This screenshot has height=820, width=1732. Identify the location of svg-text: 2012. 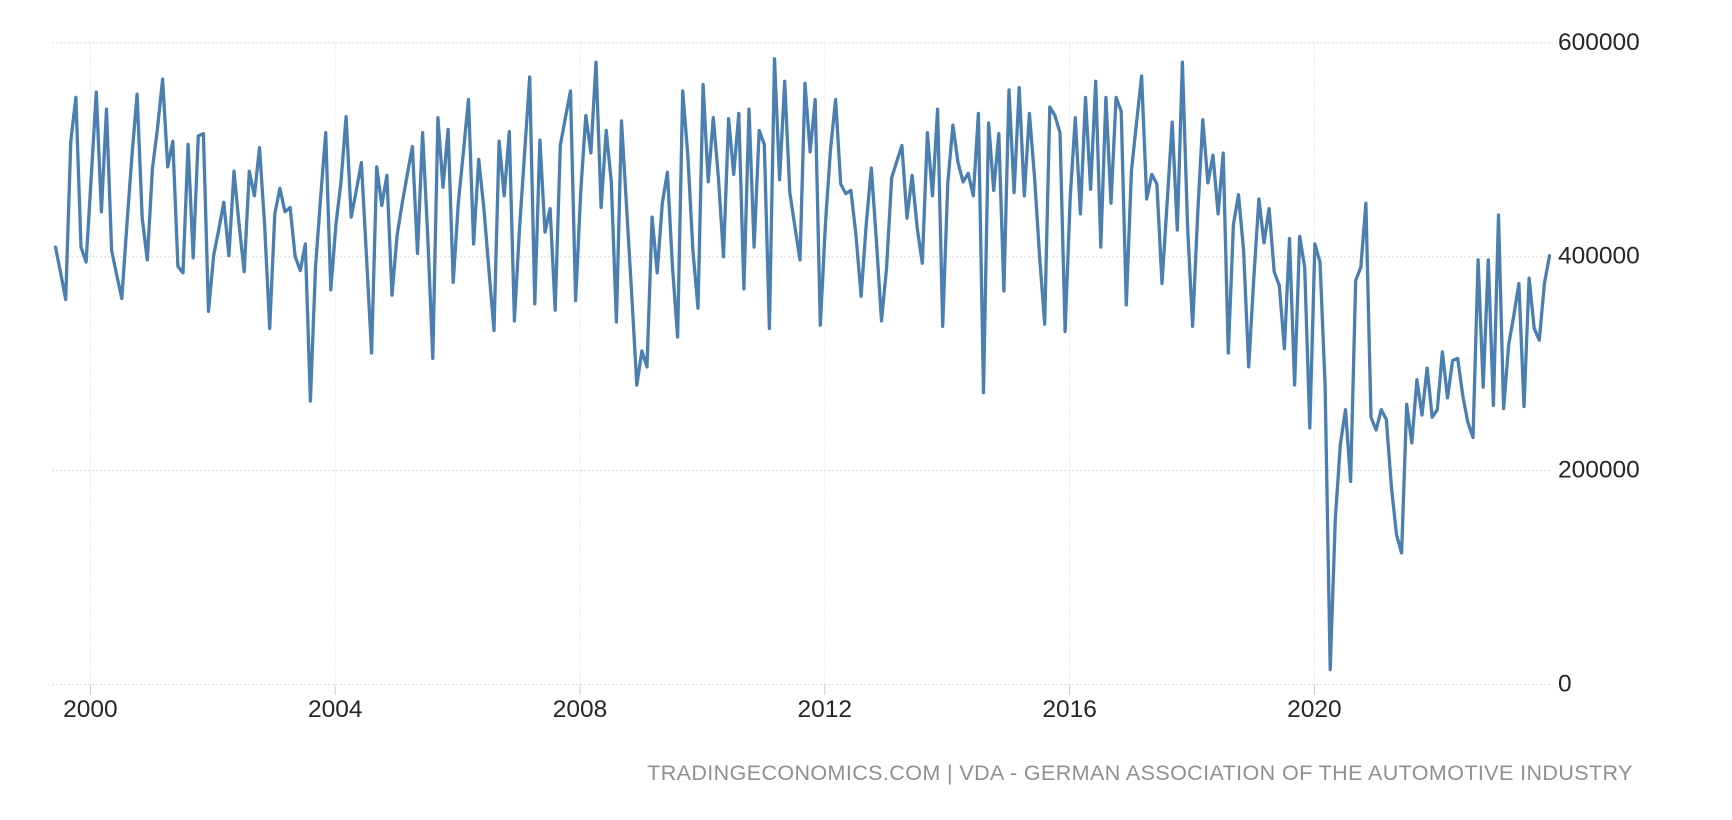
(825, 709).